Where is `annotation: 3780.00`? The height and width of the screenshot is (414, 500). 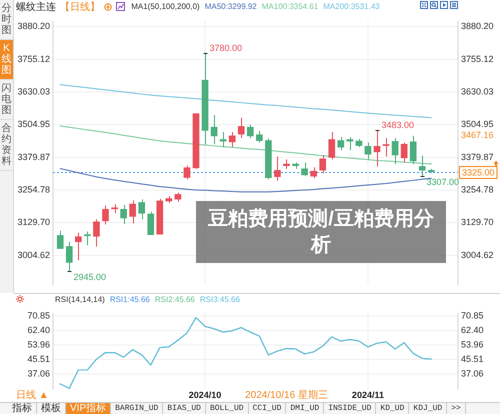 annotation: 3780.00 is located at coordinates (226, 47).